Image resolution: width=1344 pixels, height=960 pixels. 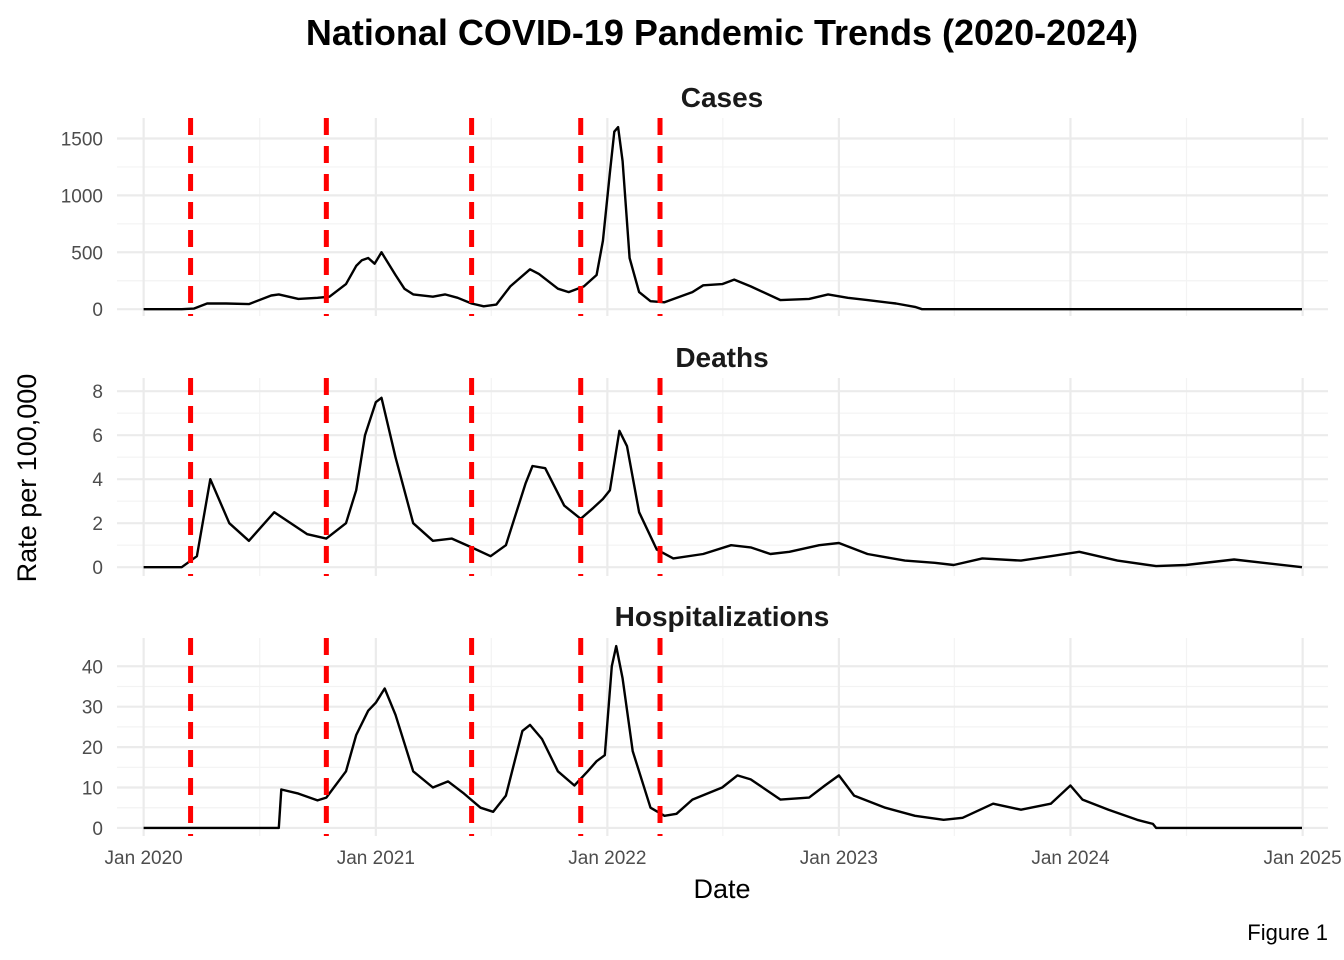 I want to click on y-tick-label-deaths: 4, so click(x=97, y=480).